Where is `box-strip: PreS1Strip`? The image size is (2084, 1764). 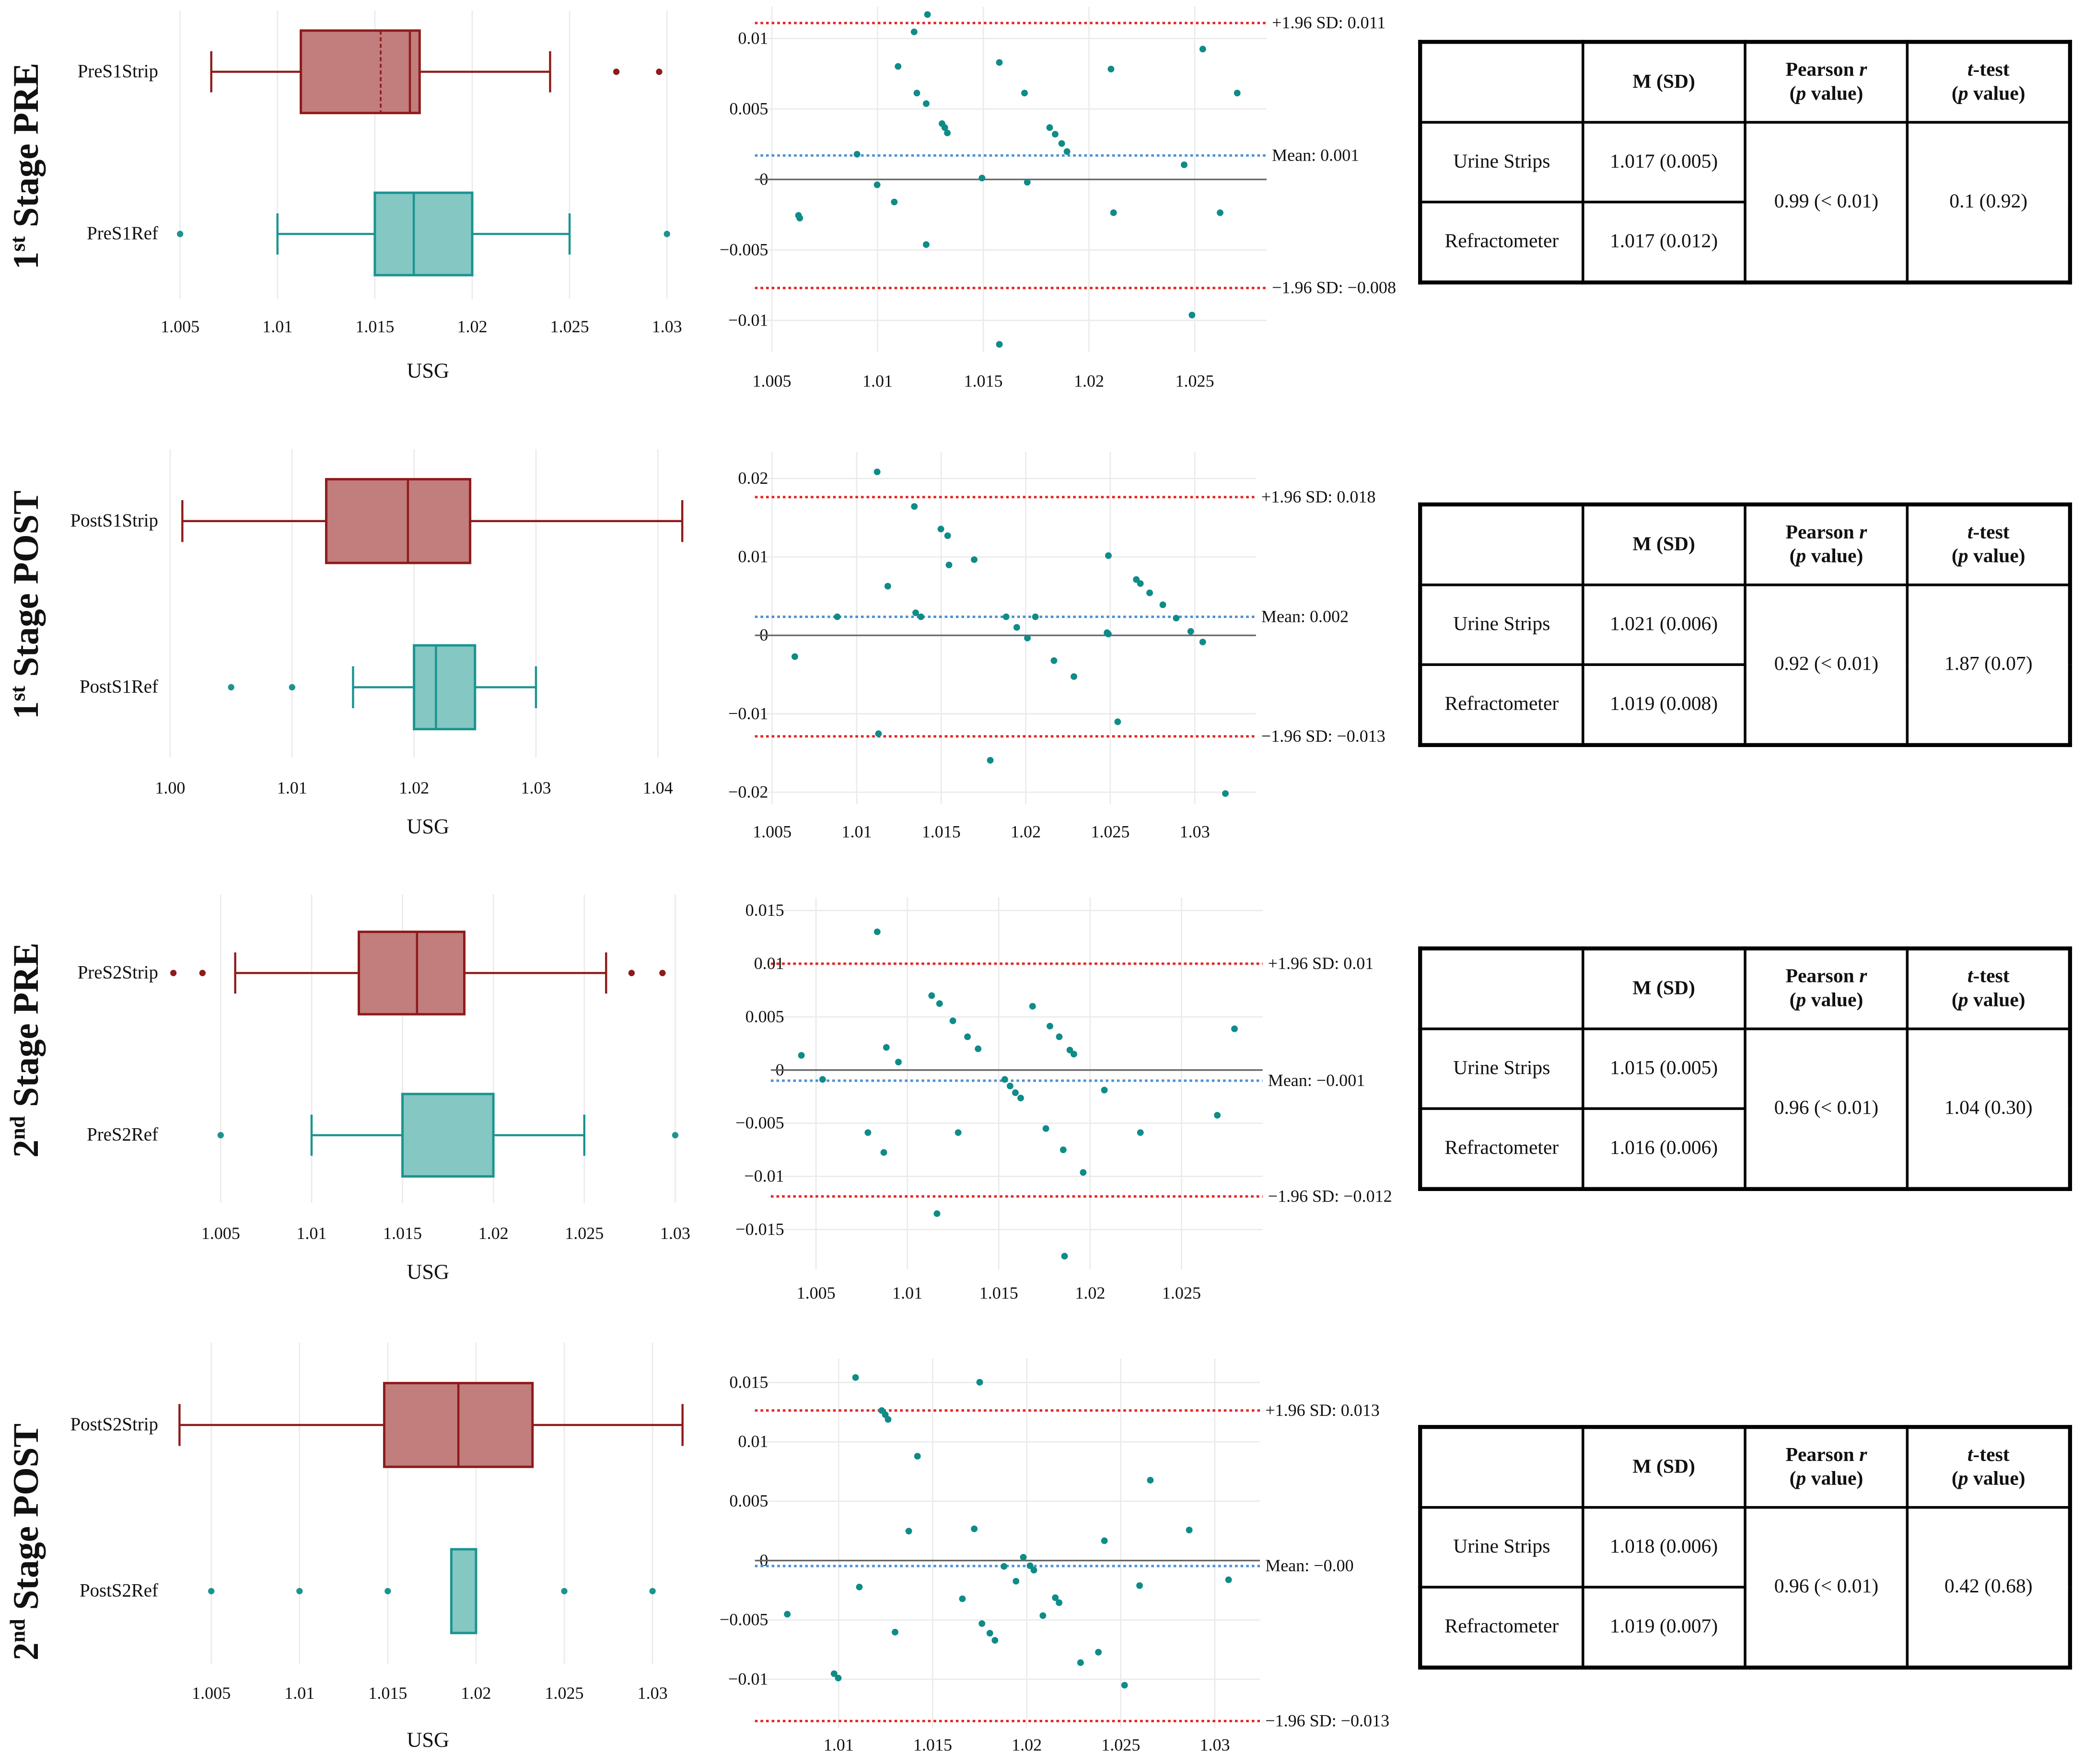 box-strip: PreS1Strip is located at coordinates (371, 72).